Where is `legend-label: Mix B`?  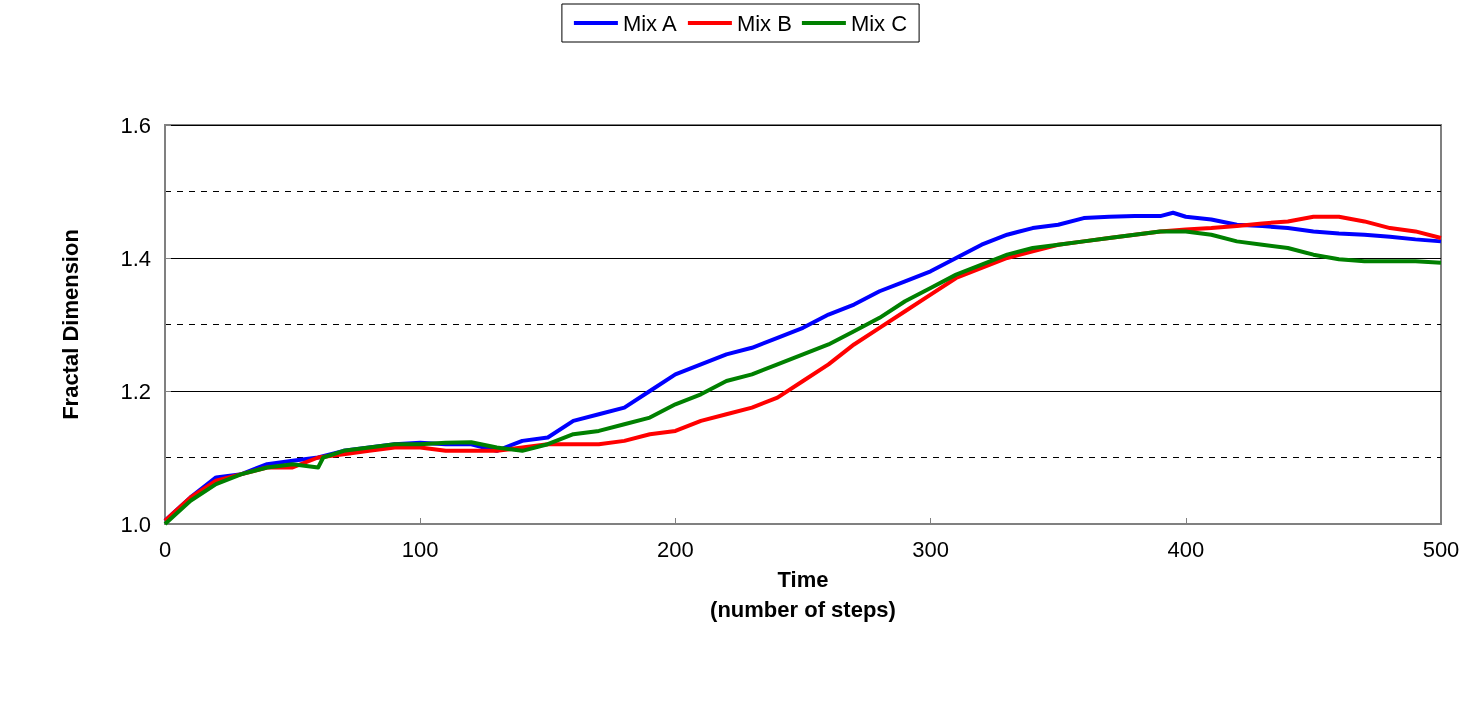
legend-label: Mix B is located at coordinates (764, 23).